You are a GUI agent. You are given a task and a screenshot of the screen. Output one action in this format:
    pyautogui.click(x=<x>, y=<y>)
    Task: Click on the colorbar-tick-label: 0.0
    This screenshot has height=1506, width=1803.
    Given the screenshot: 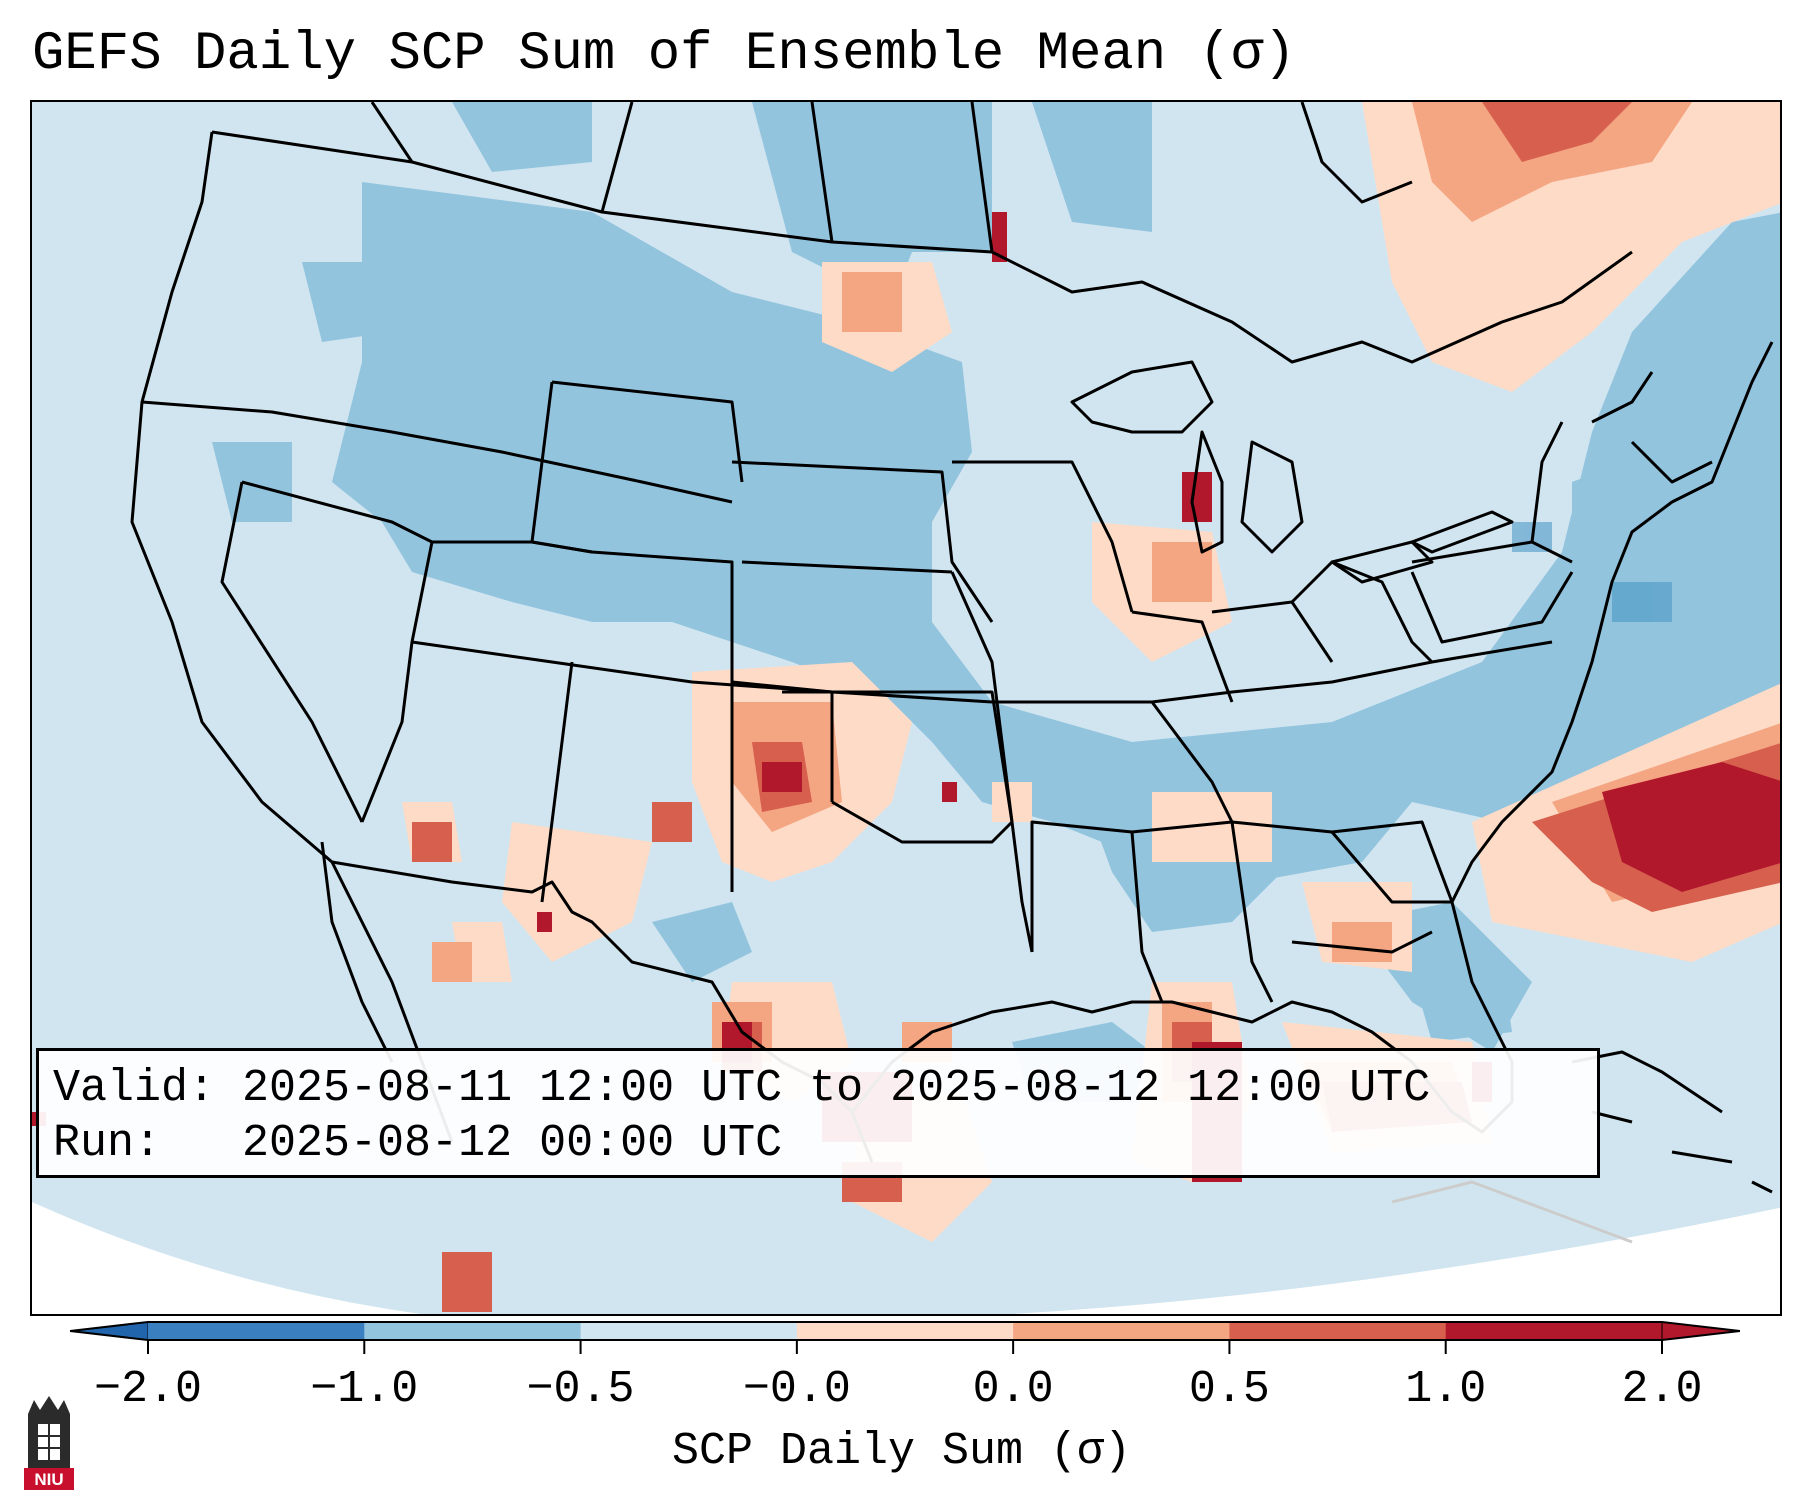 What is the action you would take?
    pyautogui.click(x=1013, y=1389)
    